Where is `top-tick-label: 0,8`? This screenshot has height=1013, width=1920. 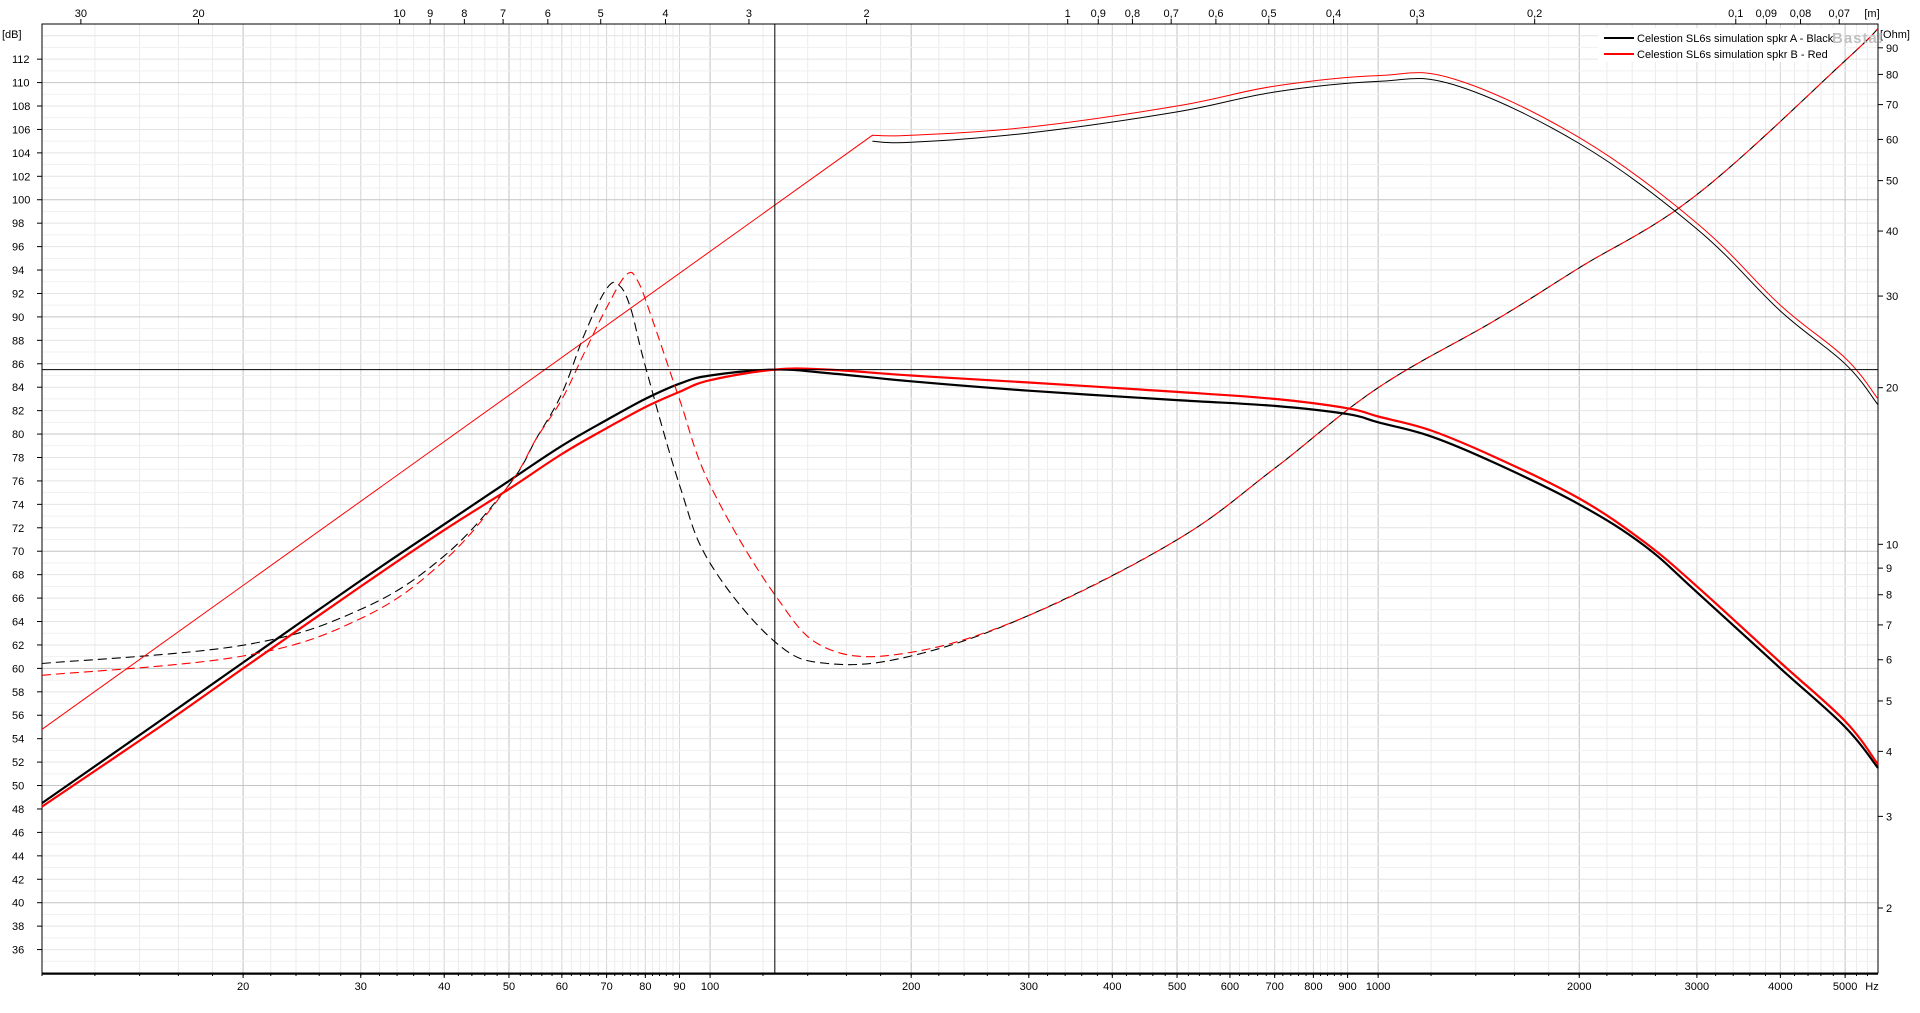 top-tick-label: 0,8 is located at coordinates (1132, 14).